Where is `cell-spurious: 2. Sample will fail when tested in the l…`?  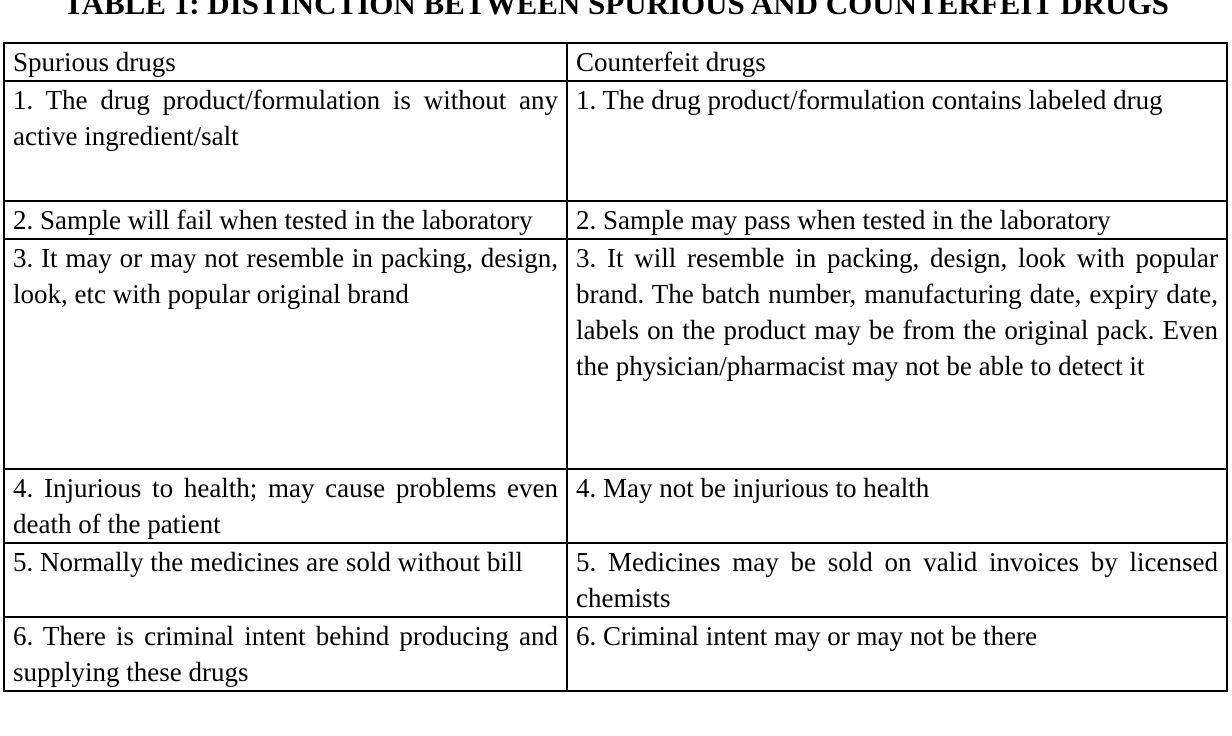 cell-spurious: 2. Sample will fail when tested in the l… is located at coordinates (285, 220).